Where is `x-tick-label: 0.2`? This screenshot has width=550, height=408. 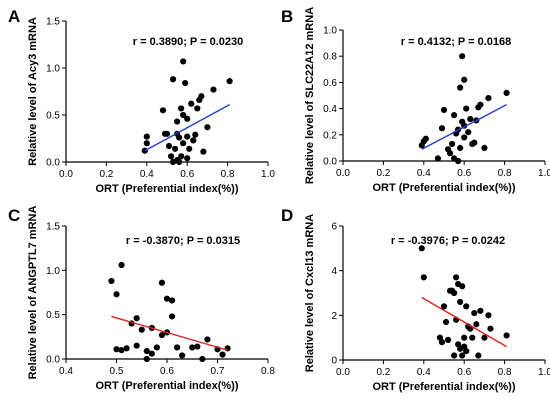 x-tick-label: 0.2 is located at coordinates (383, 173).